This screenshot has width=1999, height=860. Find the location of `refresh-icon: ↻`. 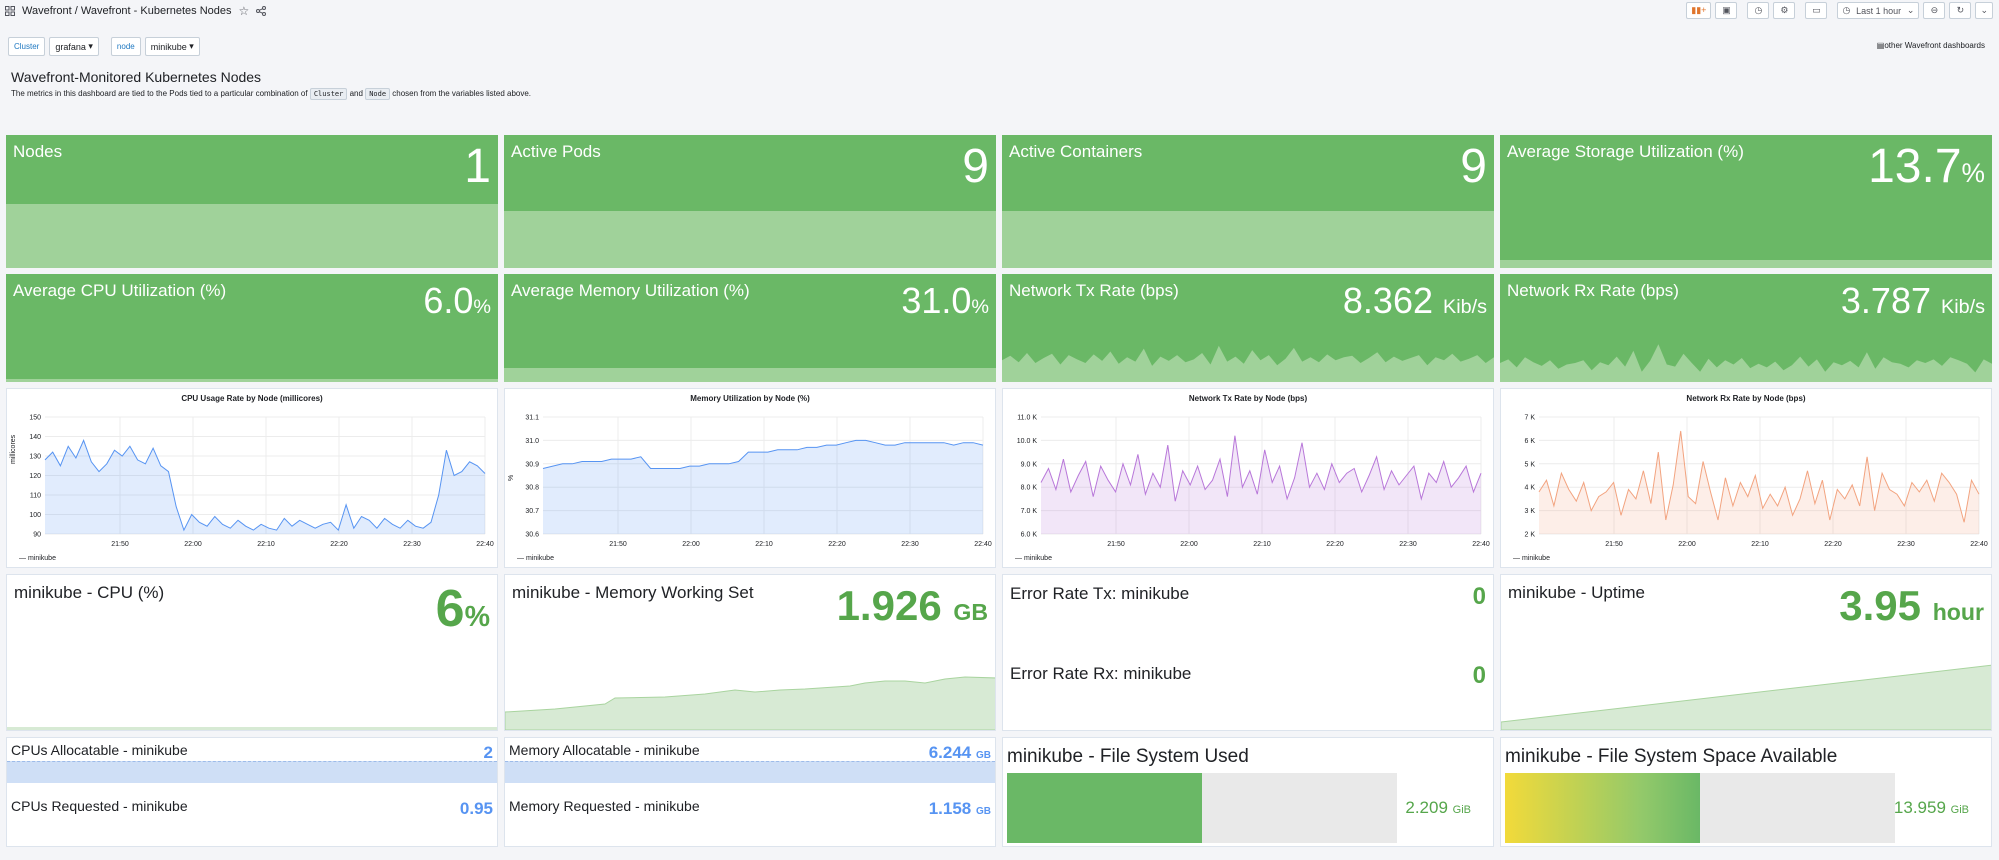

refresh-icon: ↻ is located at coordinates (1960, 10).